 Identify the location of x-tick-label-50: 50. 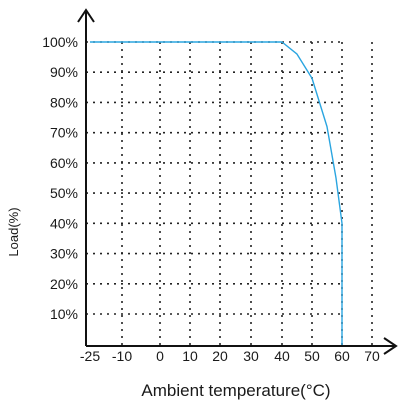
(312, 356).